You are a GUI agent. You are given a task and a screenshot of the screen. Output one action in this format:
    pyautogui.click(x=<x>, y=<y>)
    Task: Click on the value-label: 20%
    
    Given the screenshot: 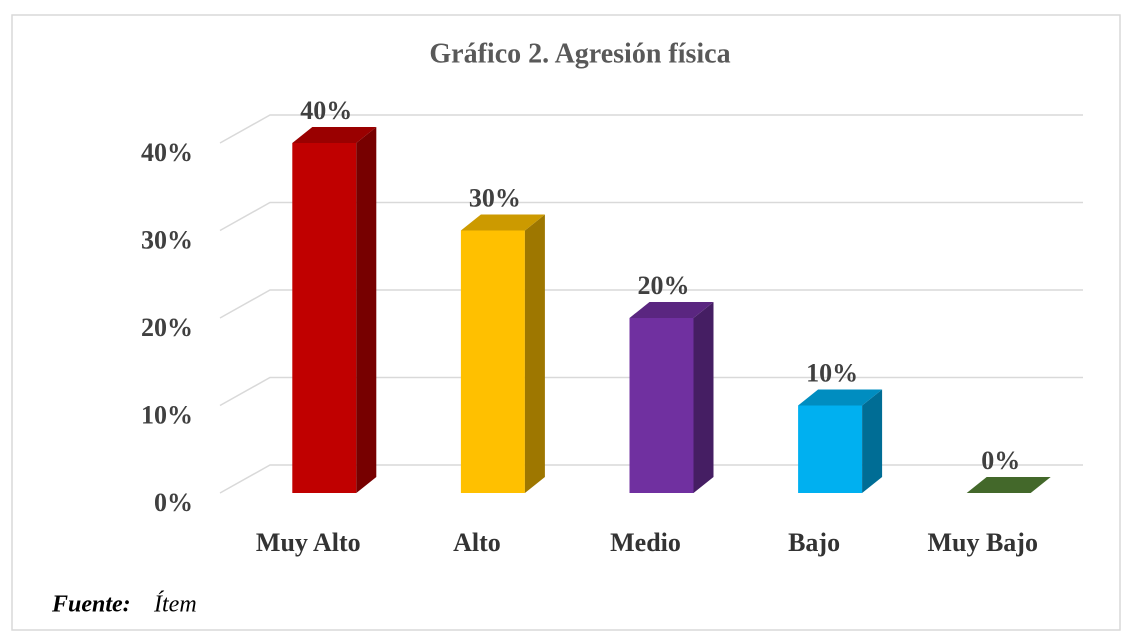 What is the action you would take?
    pyautogui.click(x=664, y=285)
    